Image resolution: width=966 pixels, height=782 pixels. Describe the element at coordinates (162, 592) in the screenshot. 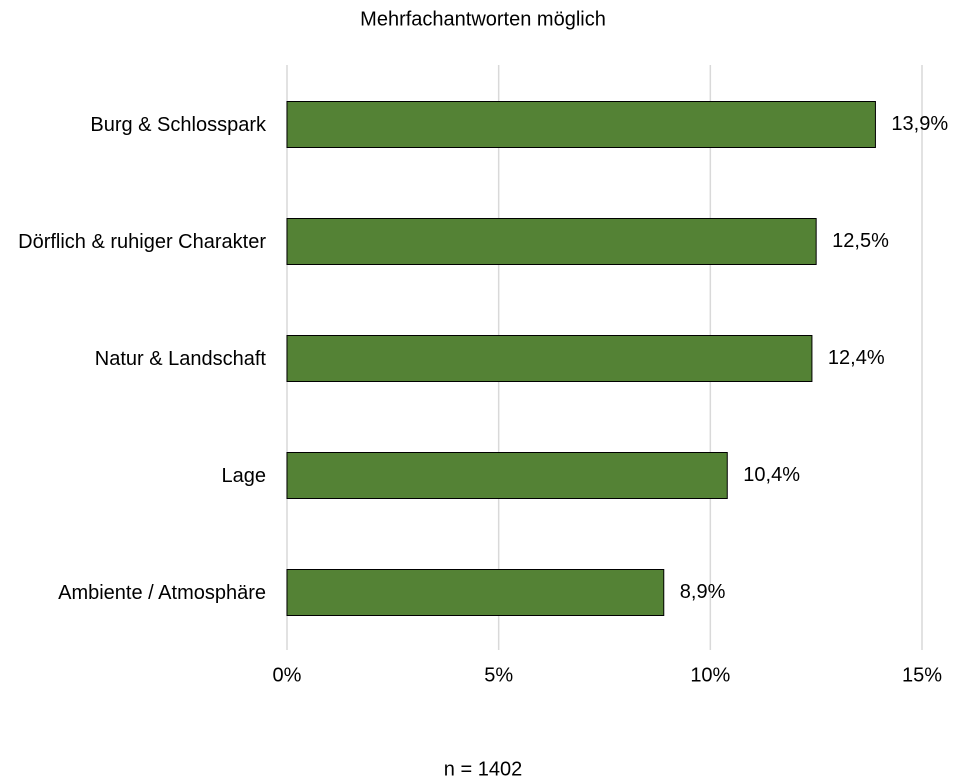

I see `y-tick-label: Ambiente / Atmosphäre` at that location.